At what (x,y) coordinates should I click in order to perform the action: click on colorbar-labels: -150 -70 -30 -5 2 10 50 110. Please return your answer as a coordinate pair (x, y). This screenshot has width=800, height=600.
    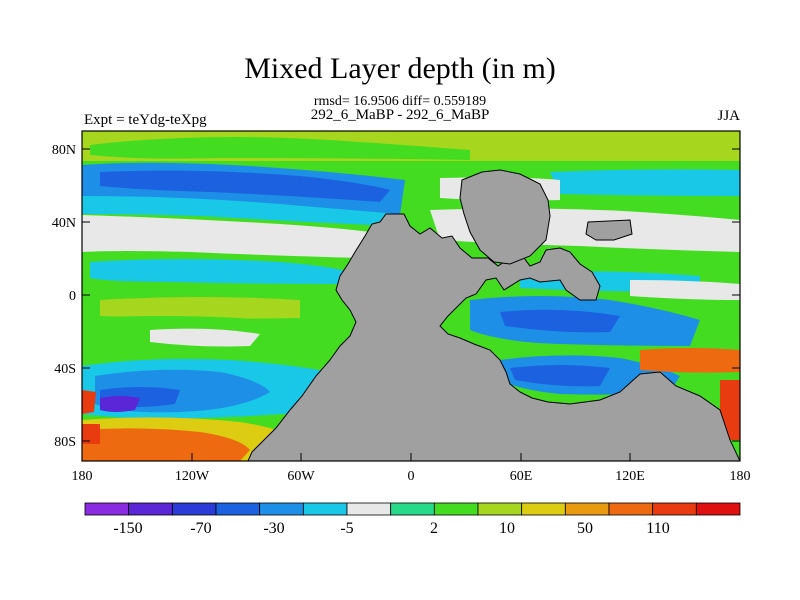
    Looking at the image, I should click on (391, 528).